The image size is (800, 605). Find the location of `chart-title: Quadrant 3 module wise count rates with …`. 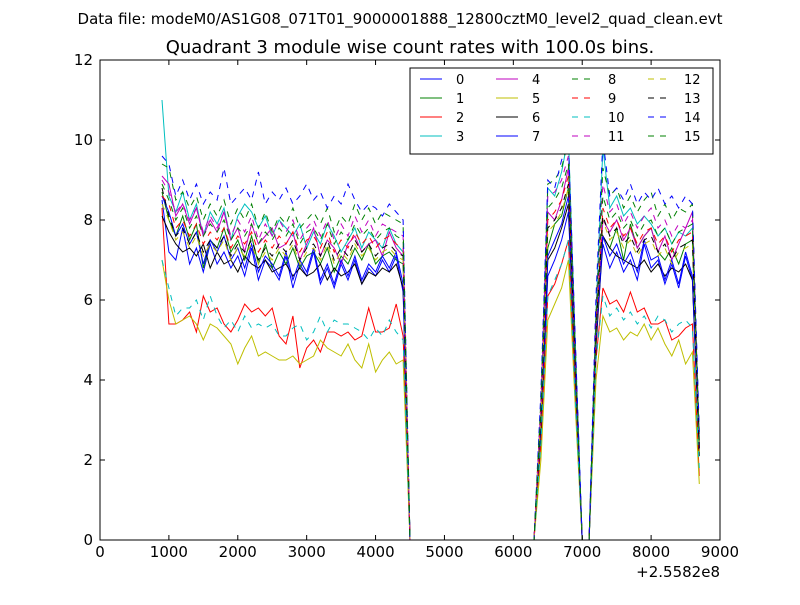

chart-title: Quadrant 3 module wise count rates with … is located at coordinates (410, 47).